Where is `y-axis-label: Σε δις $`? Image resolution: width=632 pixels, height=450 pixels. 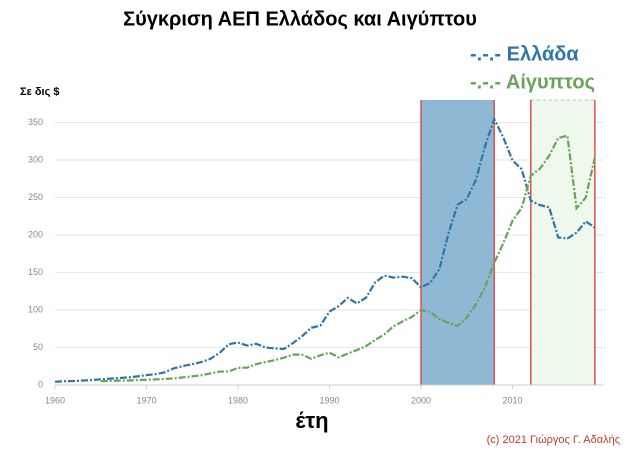 y-axis-label: Σε δις $ is located at coordinates (40, 92).